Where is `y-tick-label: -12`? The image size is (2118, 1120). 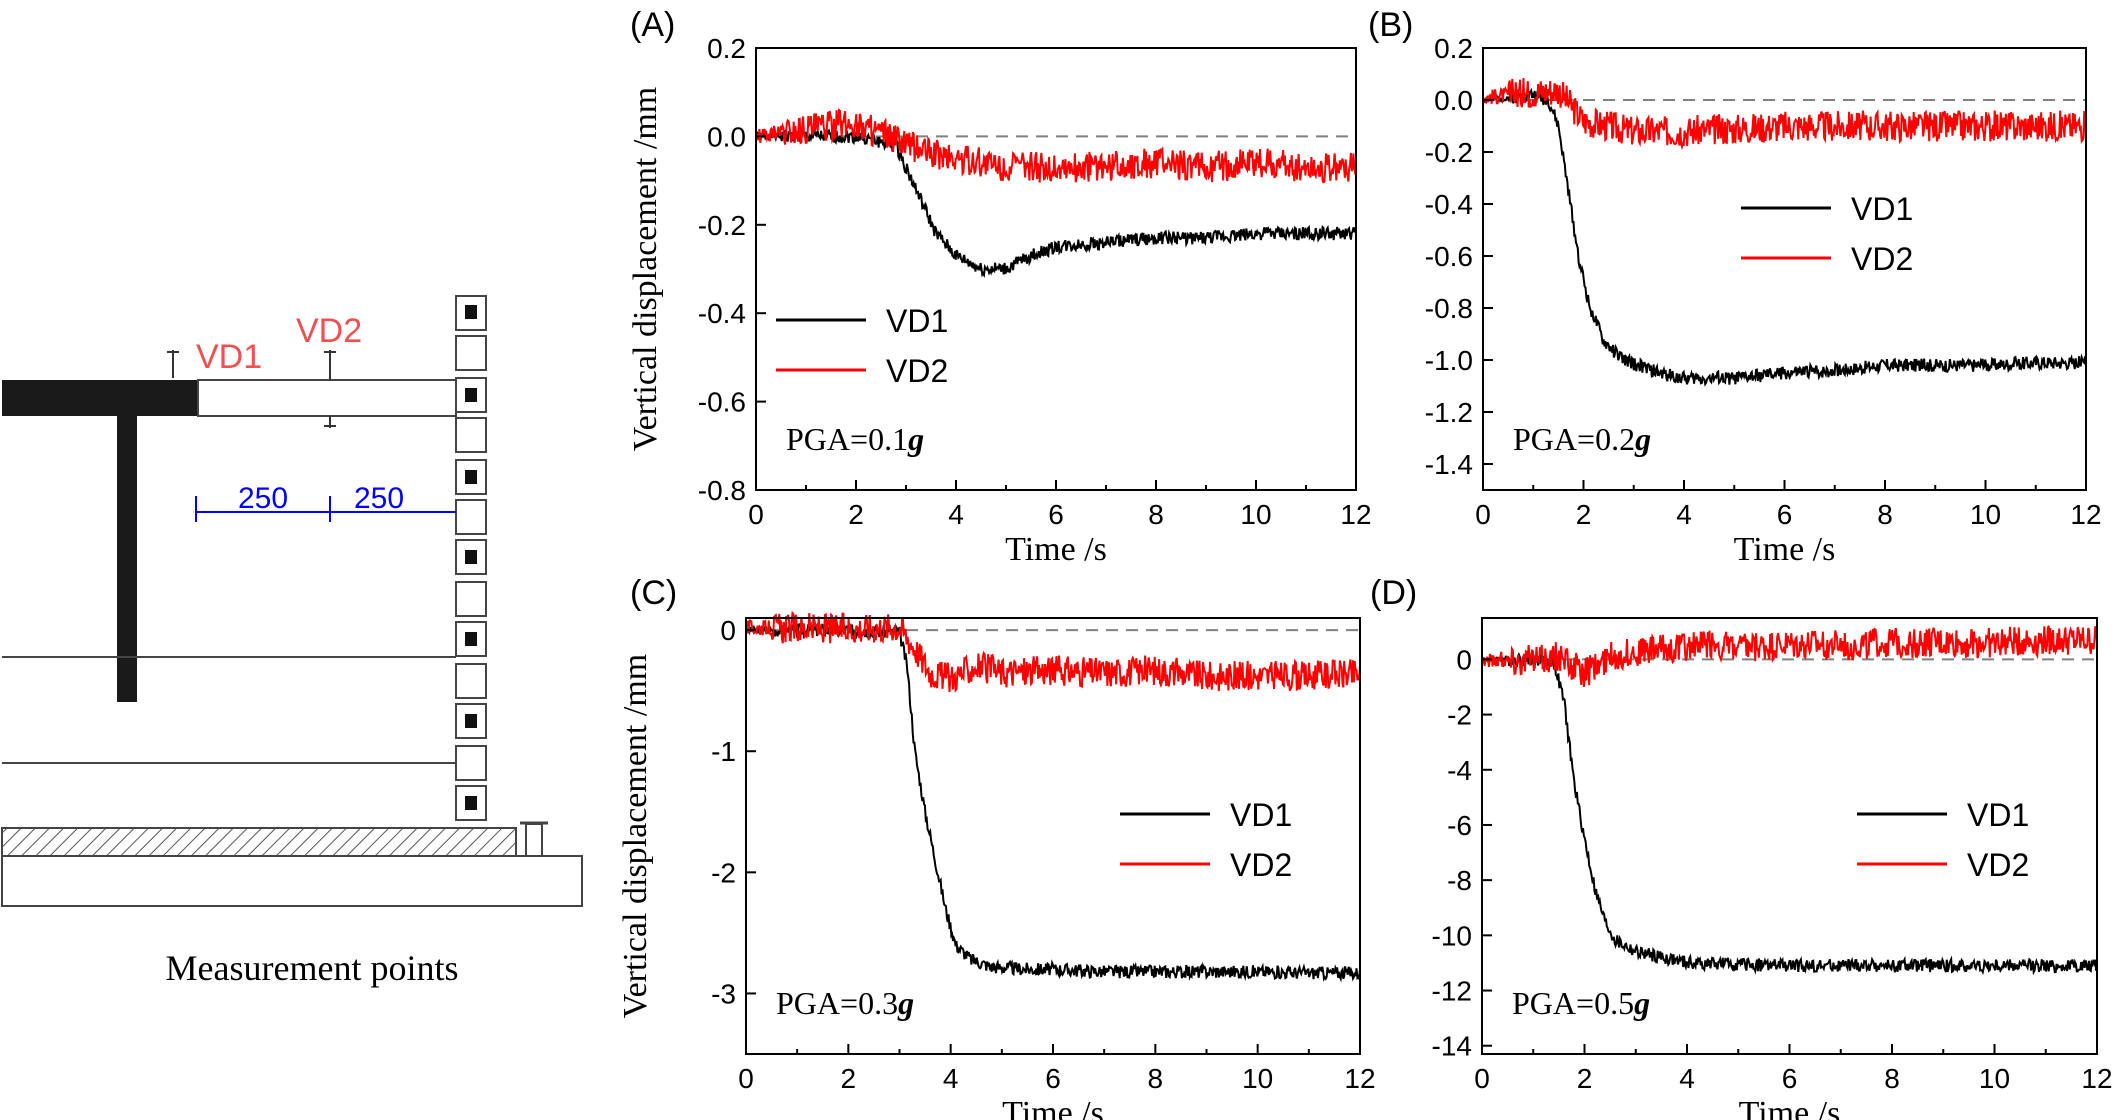
y-tick-label: -12 is located at coordinates (1452, 991).